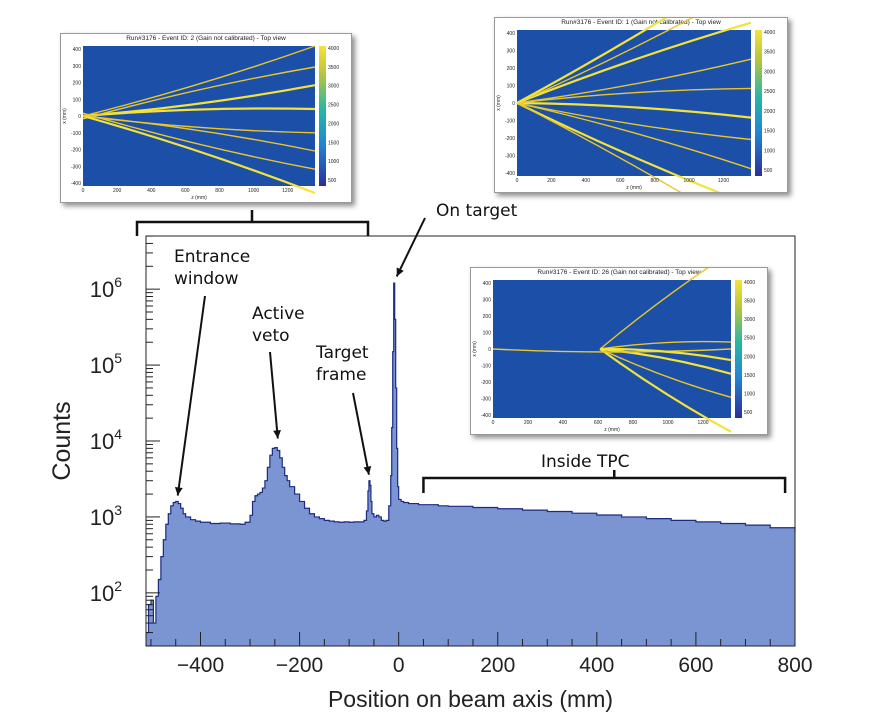  Describe the element at coordinates (695, 665) in the screenshot. I see `x-tick-label: 600` at that location.